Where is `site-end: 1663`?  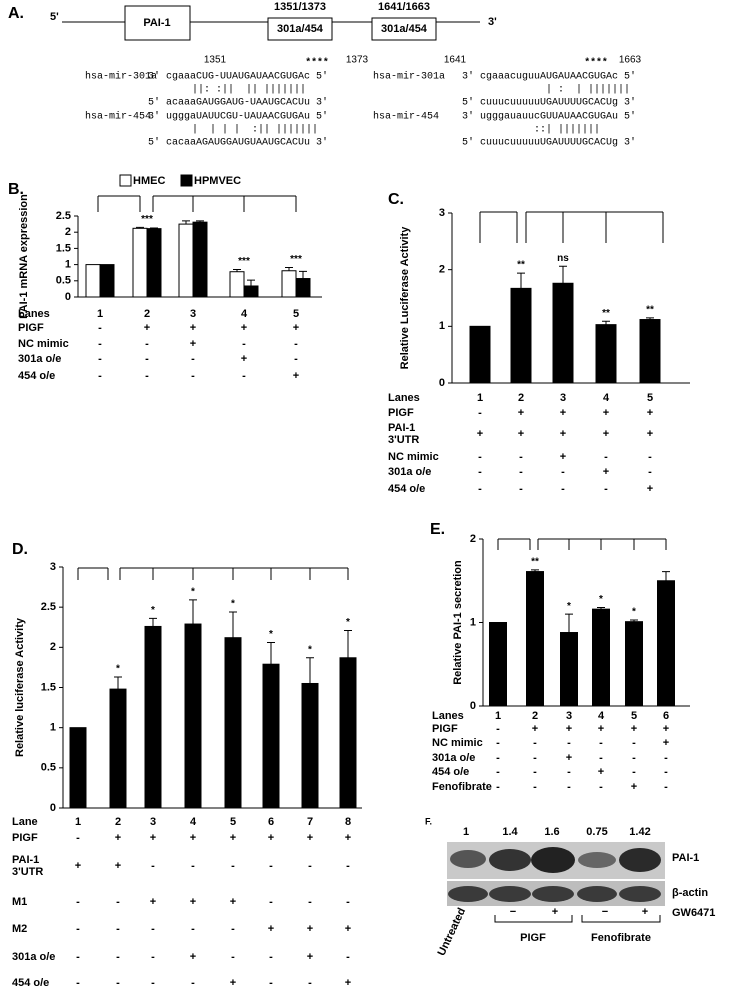
site-end: 1663 is located at coordinates (630, 60).